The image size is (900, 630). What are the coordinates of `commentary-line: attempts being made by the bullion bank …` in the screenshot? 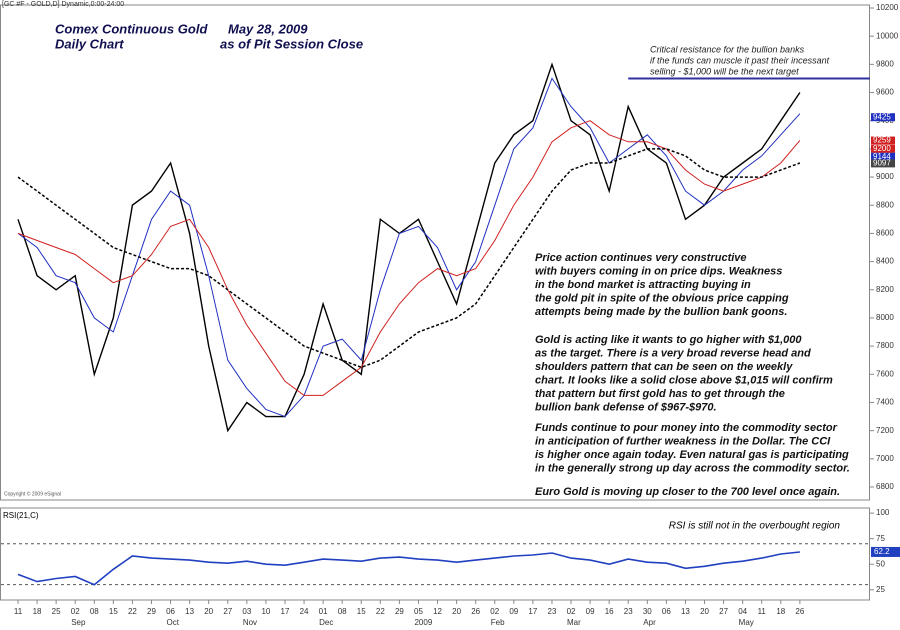 It's located at (661, 312).